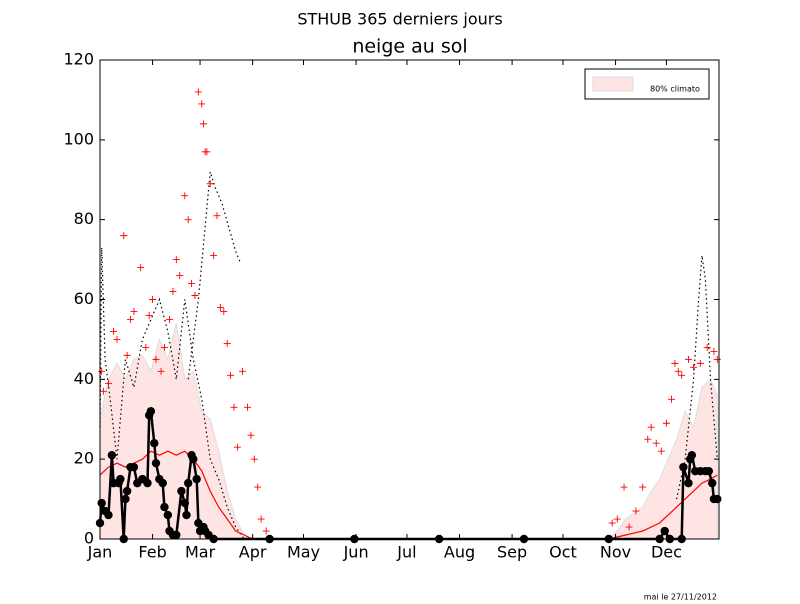 This screenshot has height=604, width=800. I want to click on x-tick-label: Apr, so click(253, 552).